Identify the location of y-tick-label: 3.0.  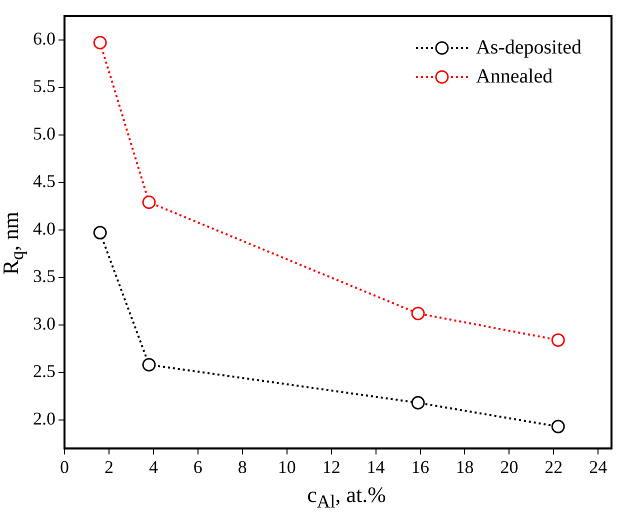
(44, 324).